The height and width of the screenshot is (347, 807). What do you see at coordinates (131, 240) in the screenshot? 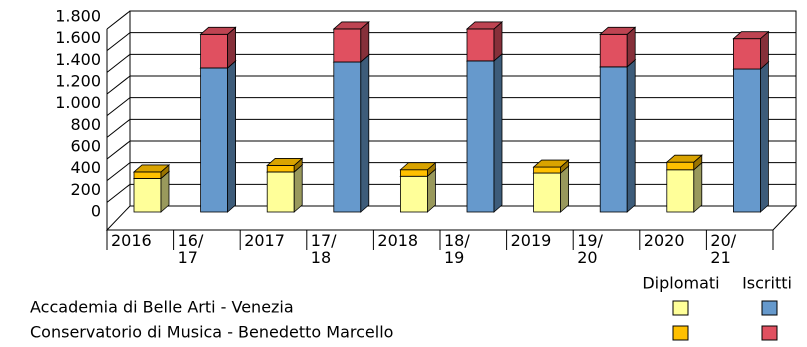
I see `x-tick-label: 2016` at bounding box center [131, 240].